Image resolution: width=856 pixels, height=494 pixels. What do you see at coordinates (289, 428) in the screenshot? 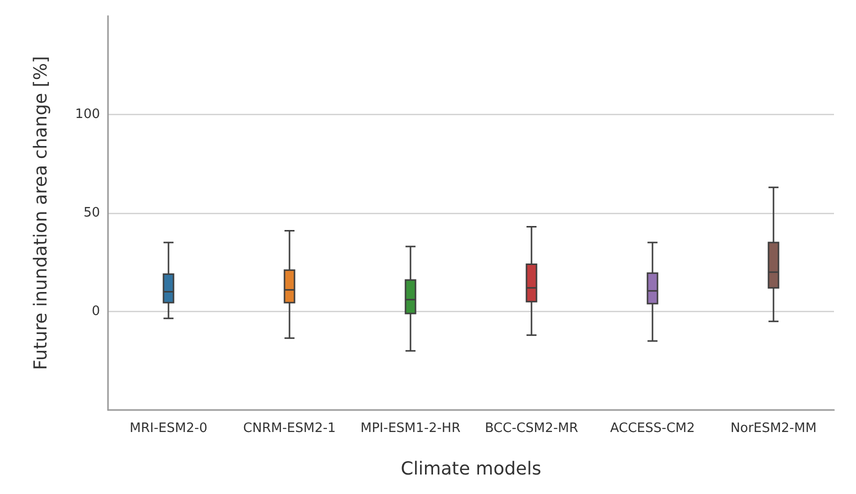
I see `x-tick-label: CNRM-ESM2-1` at bounding box center [289, 428].